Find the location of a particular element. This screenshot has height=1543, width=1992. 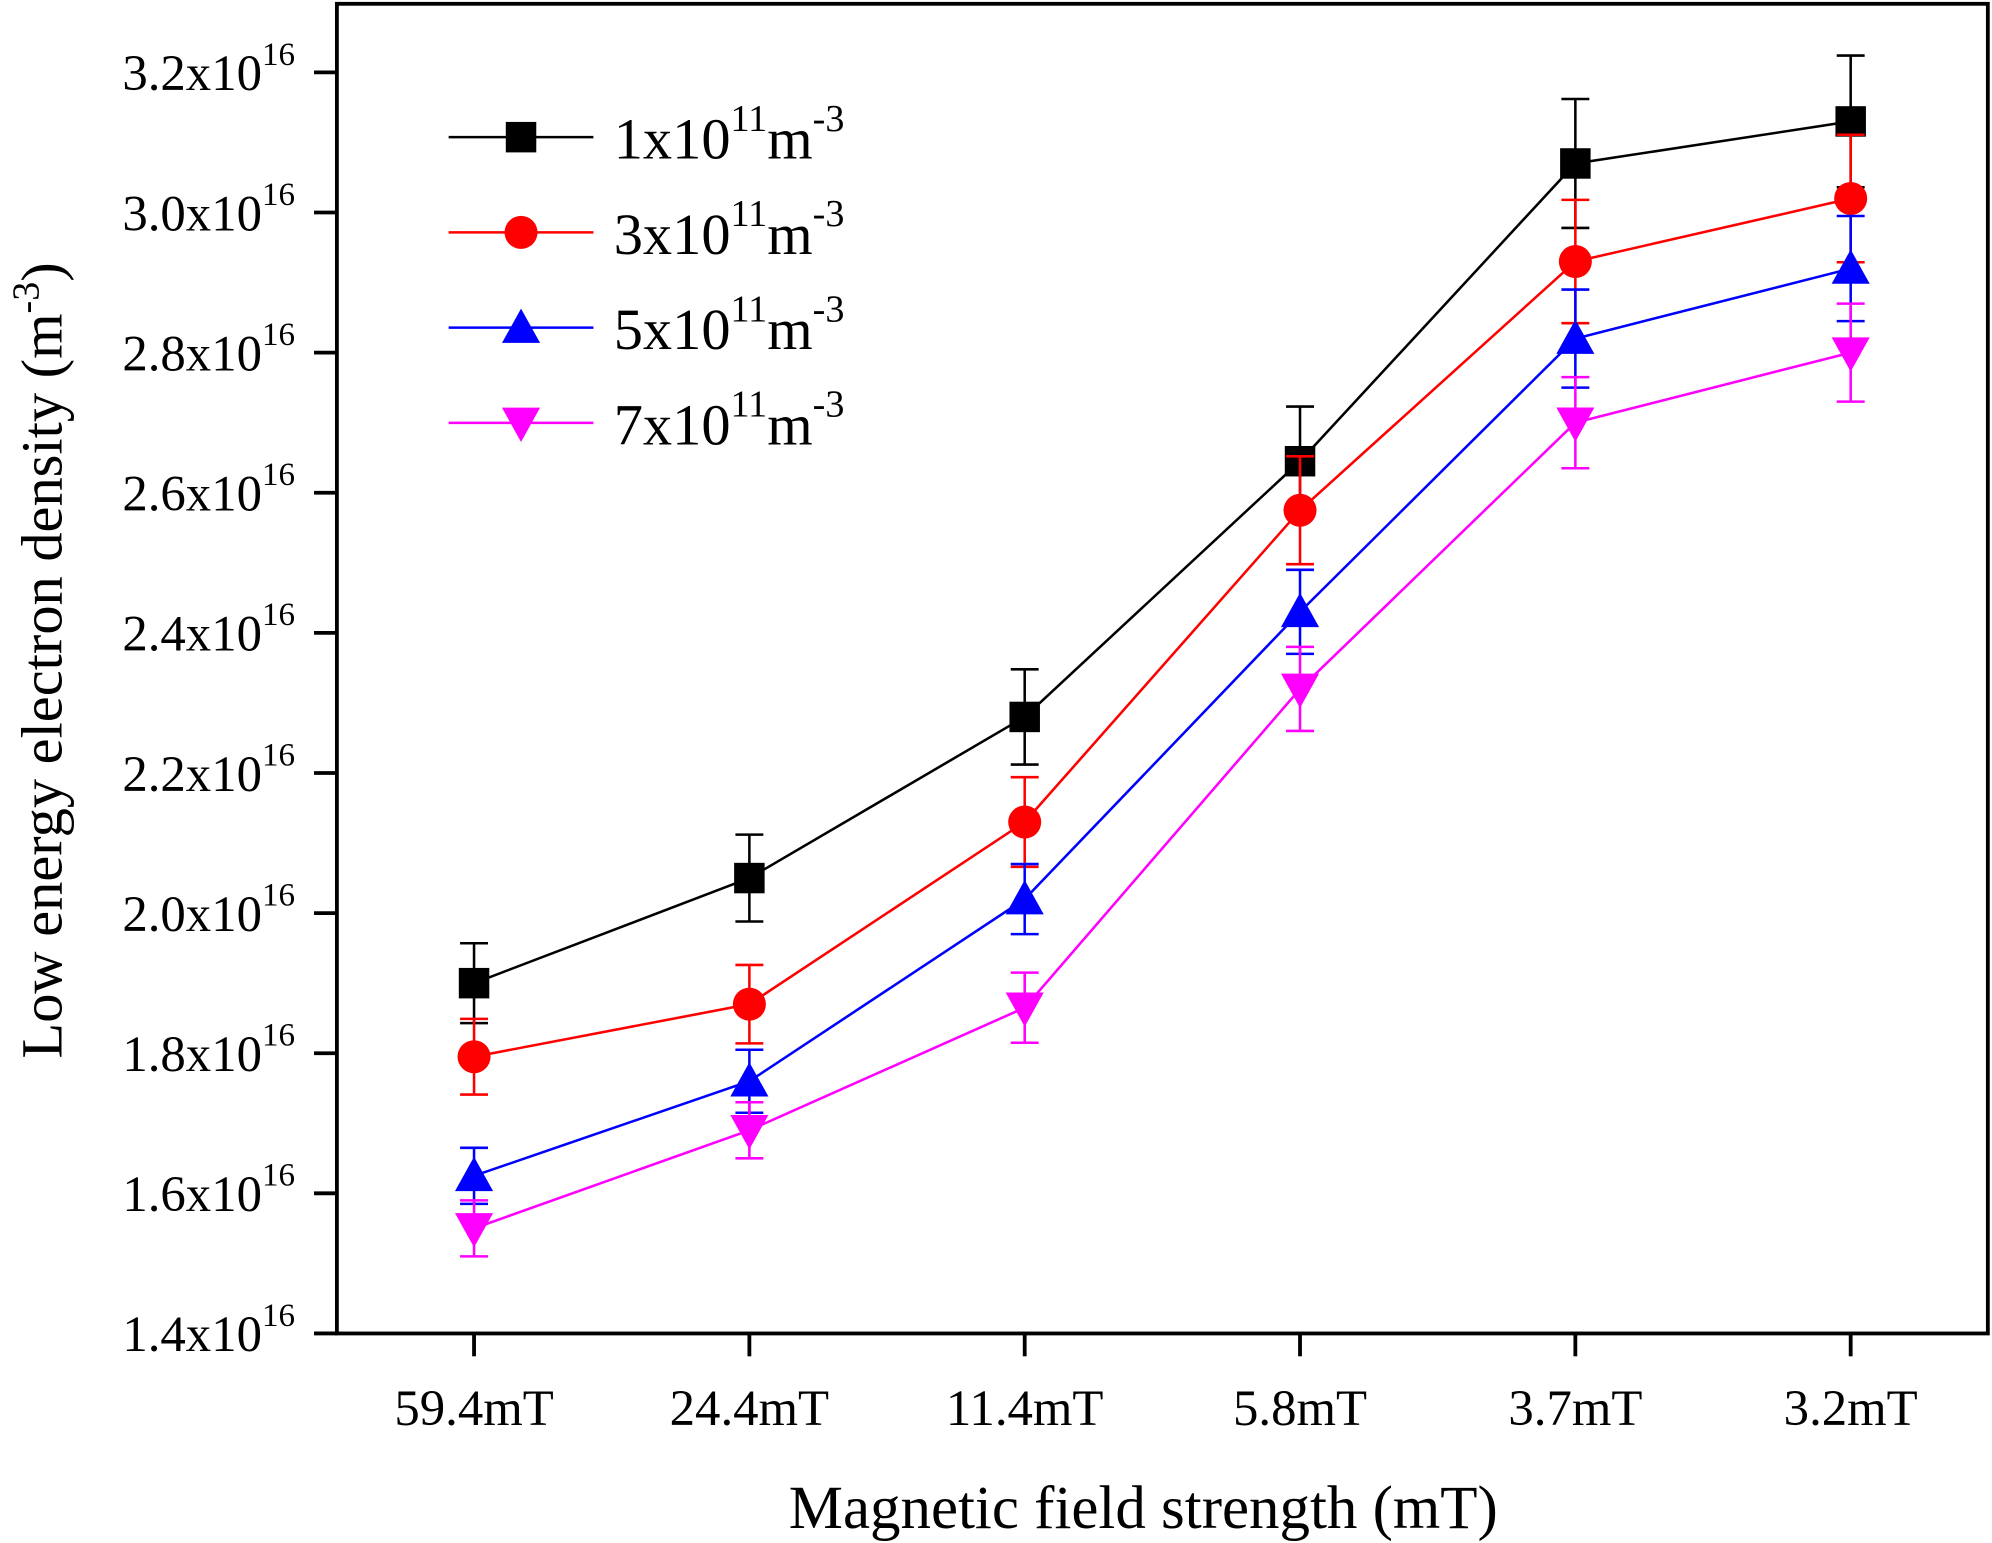

legend-item: 5x1011m-3 is located at coordinates (646, 325).